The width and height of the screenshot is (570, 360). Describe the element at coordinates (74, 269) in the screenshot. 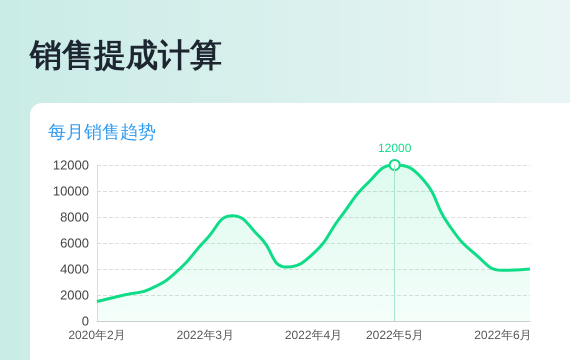

I see `y-tick-label: 4000` at that location.